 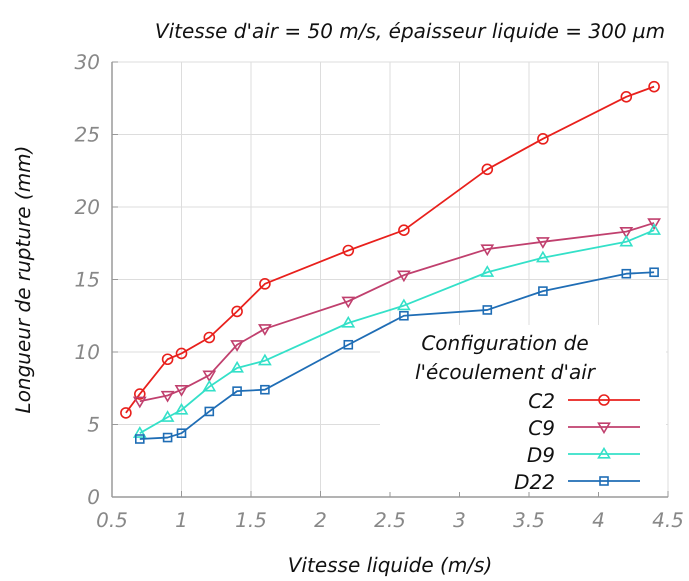 What do you see at coordinates (410, 31) in the screenshot?
I see `chart-title: Vitesse d'air = 50 m/s, épaisseur liquide = 300 µm` at bounding box center [410, 31].